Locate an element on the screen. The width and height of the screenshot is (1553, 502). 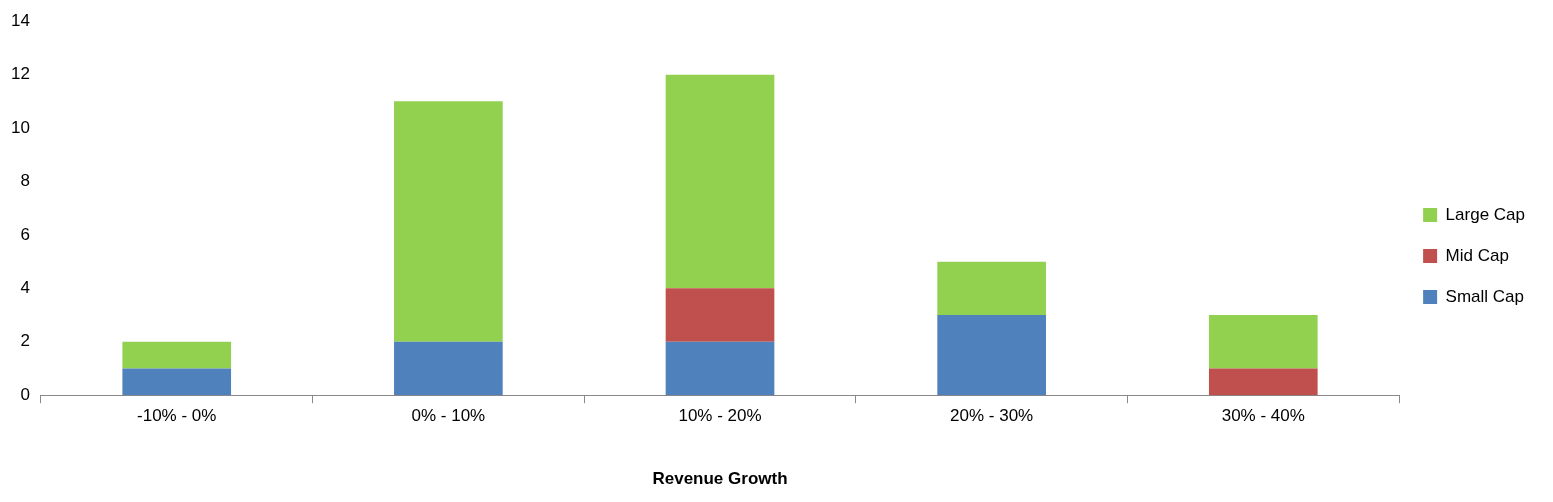
legend-label: Mid Cap is located at coordinates (1477, 255).